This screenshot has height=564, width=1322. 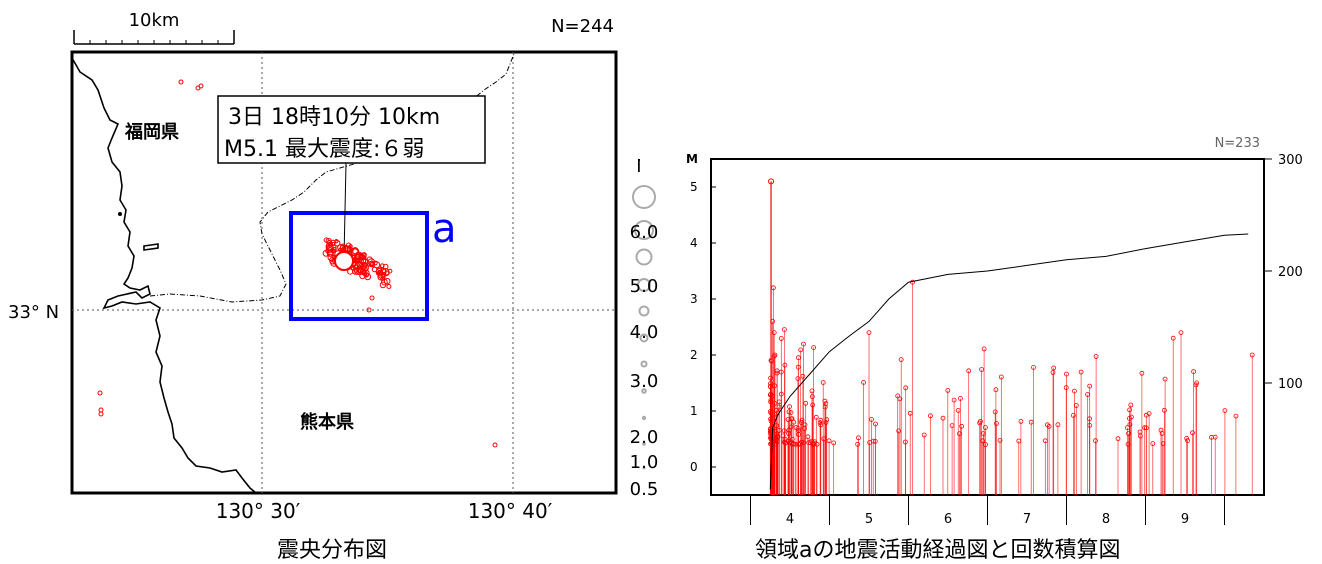 What do you see at coordinates (771, 181) in the screenshot?
I see `mainshock-marker` at bounding box center [771, 181].